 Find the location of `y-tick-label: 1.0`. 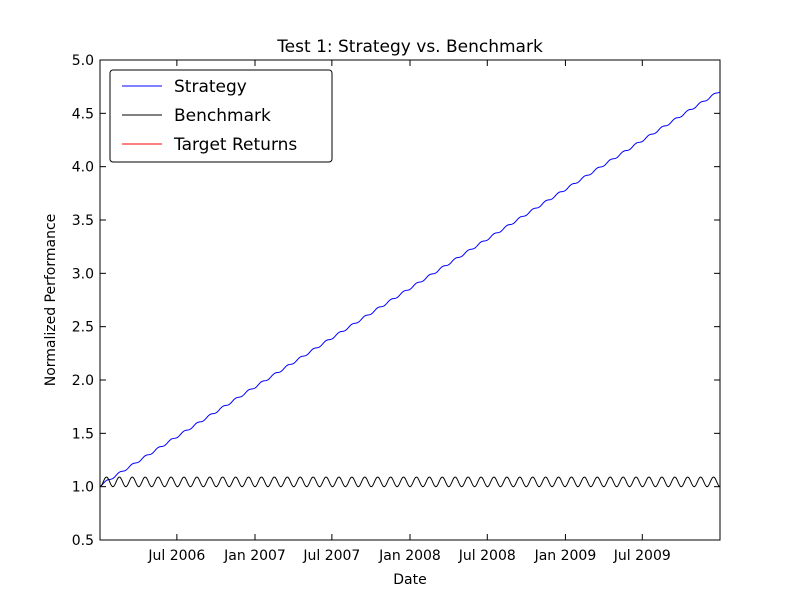

y-tick-label: 1.0 is located at coordinates (83, 488).